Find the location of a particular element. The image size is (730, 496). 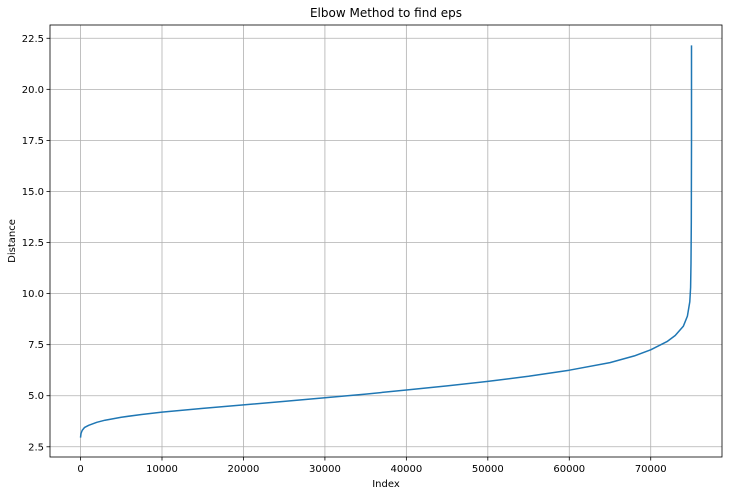

x-tick-label: 20000 is located at coordinates (244, 469).